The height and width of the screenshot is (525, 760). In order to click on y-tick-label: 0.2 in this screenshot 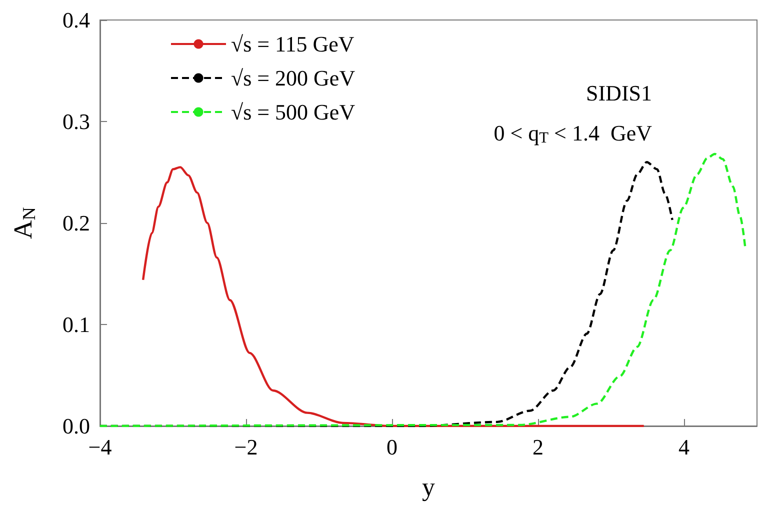, I will do `click(76, 223)`.